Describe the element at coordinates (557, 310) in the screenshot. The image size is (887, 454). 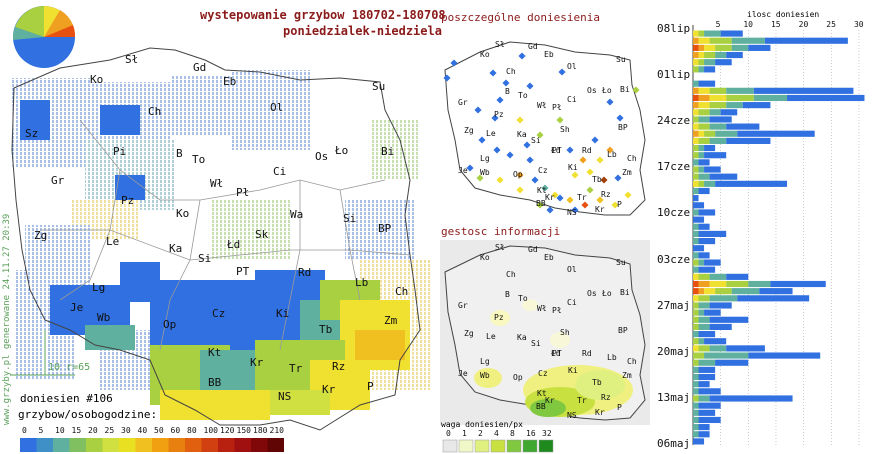
I see `density-city-label: Pł` at that location.